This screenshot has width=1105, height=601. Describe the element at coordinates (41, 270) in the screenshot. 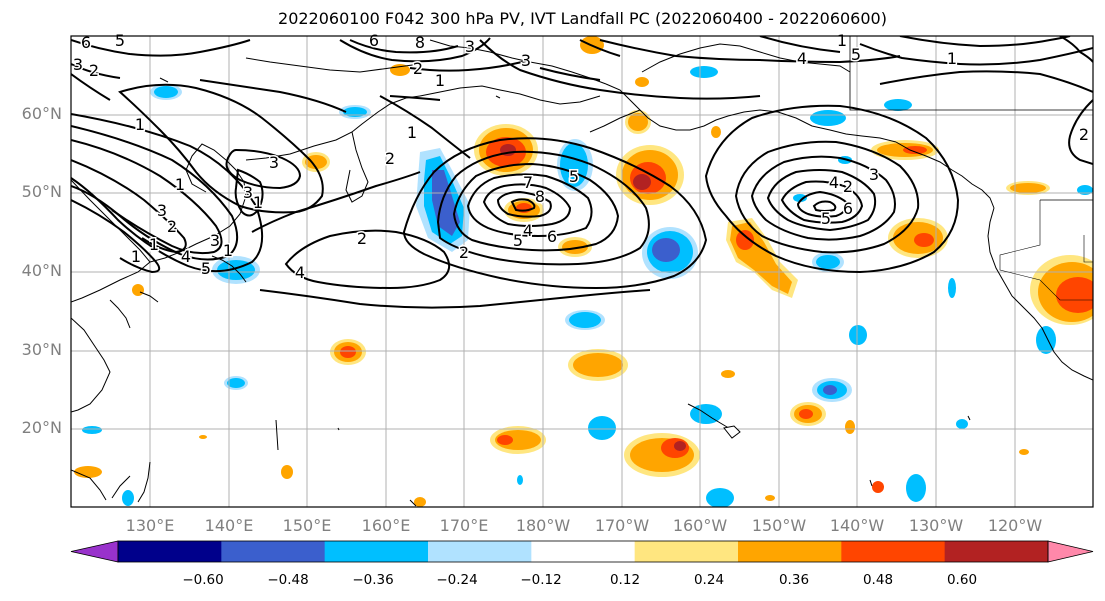

I see `lat-label-40n: 40°N` at that location.